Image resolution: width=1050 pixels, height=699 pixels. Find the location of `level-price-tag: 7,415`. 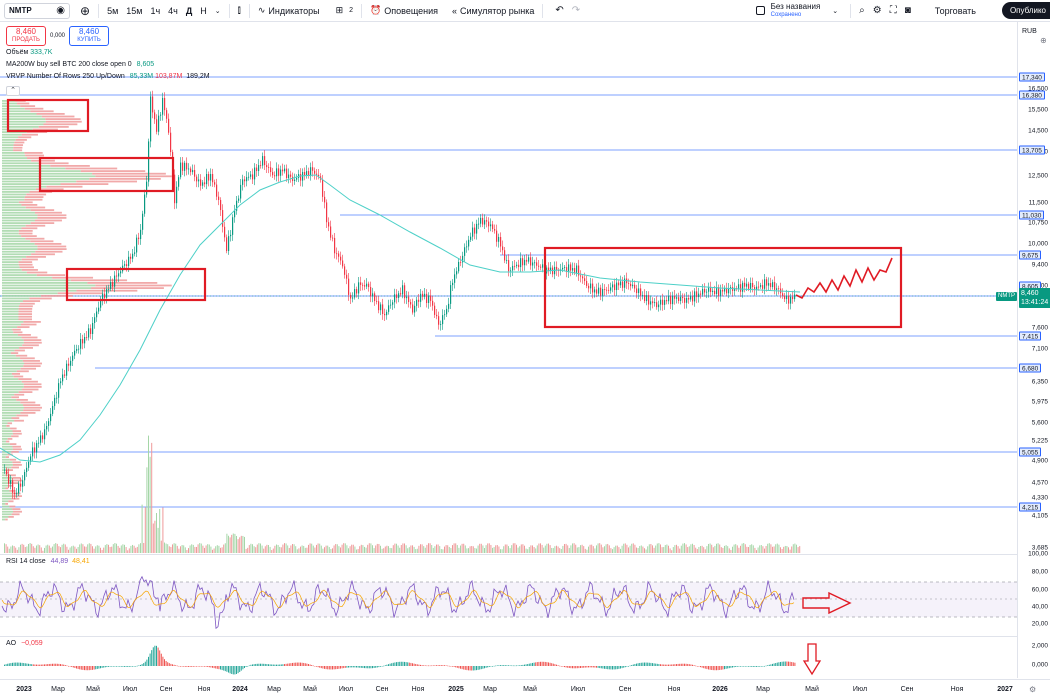

level-price-tag: 7,415 is located at coordinates (1030, 336).